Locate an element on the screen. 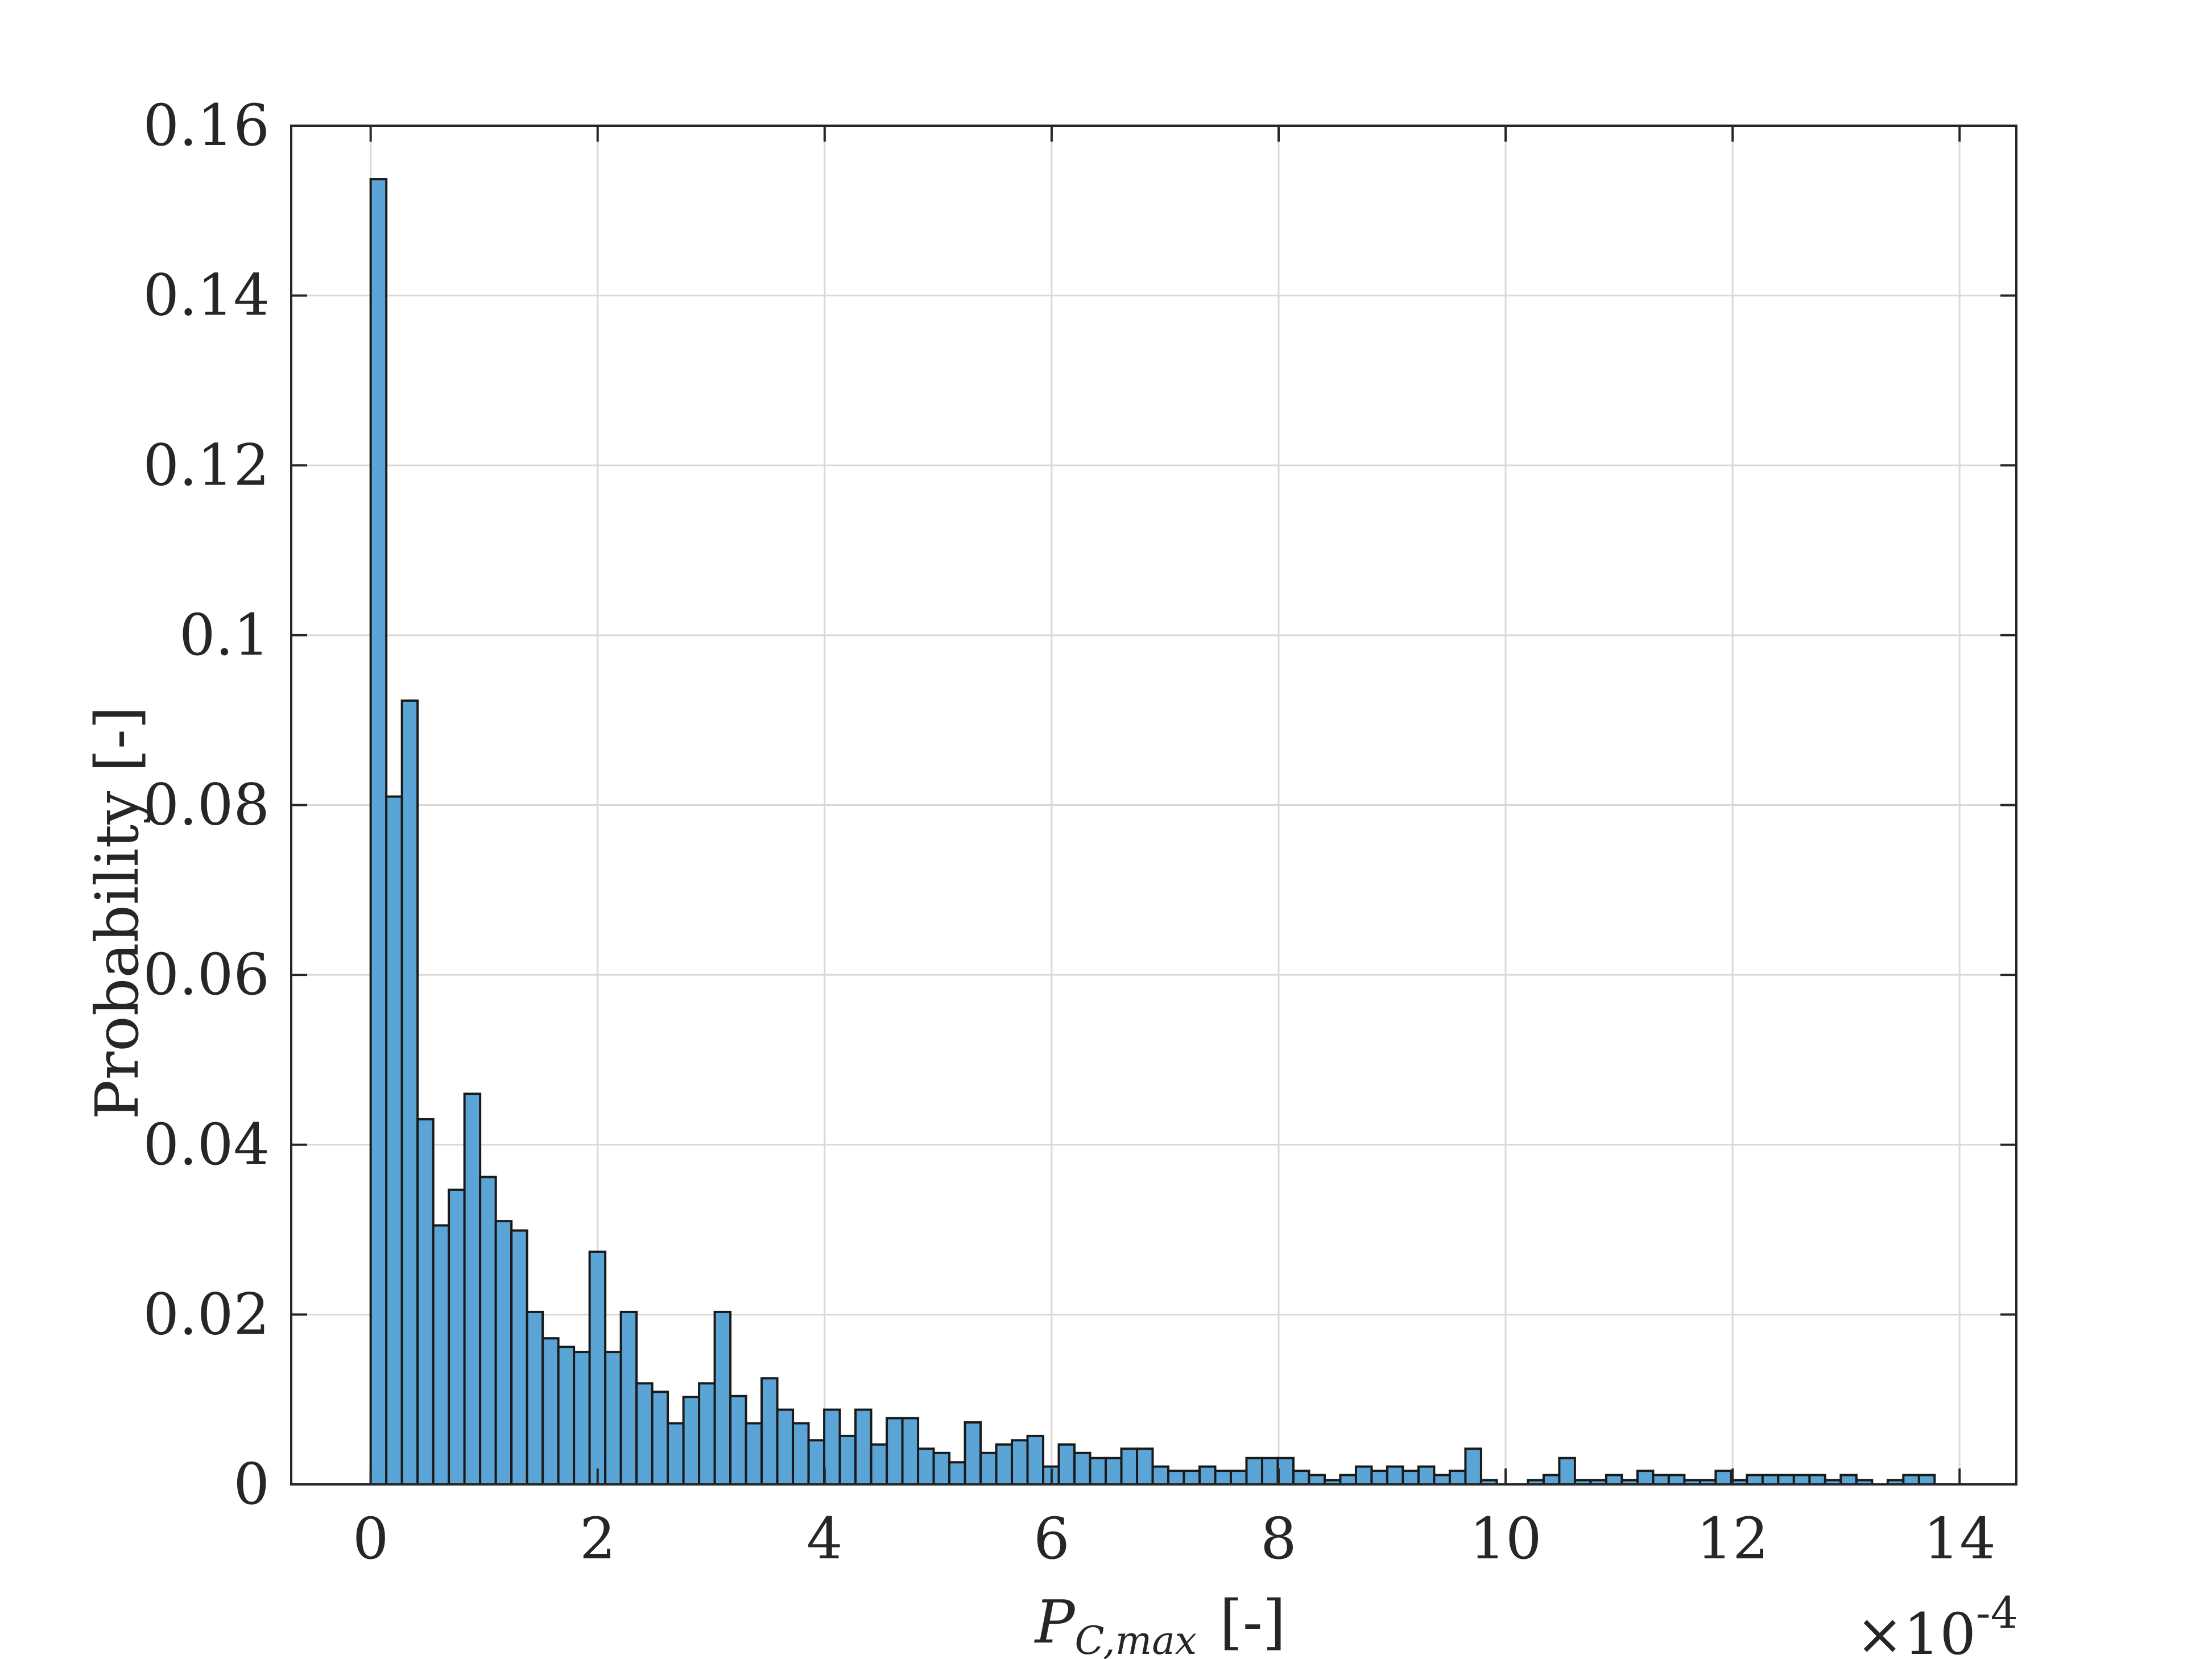 This screenshot has width=2212, height=1659. y-tick-label: 0.02 is located at coordinates (206, 1314).